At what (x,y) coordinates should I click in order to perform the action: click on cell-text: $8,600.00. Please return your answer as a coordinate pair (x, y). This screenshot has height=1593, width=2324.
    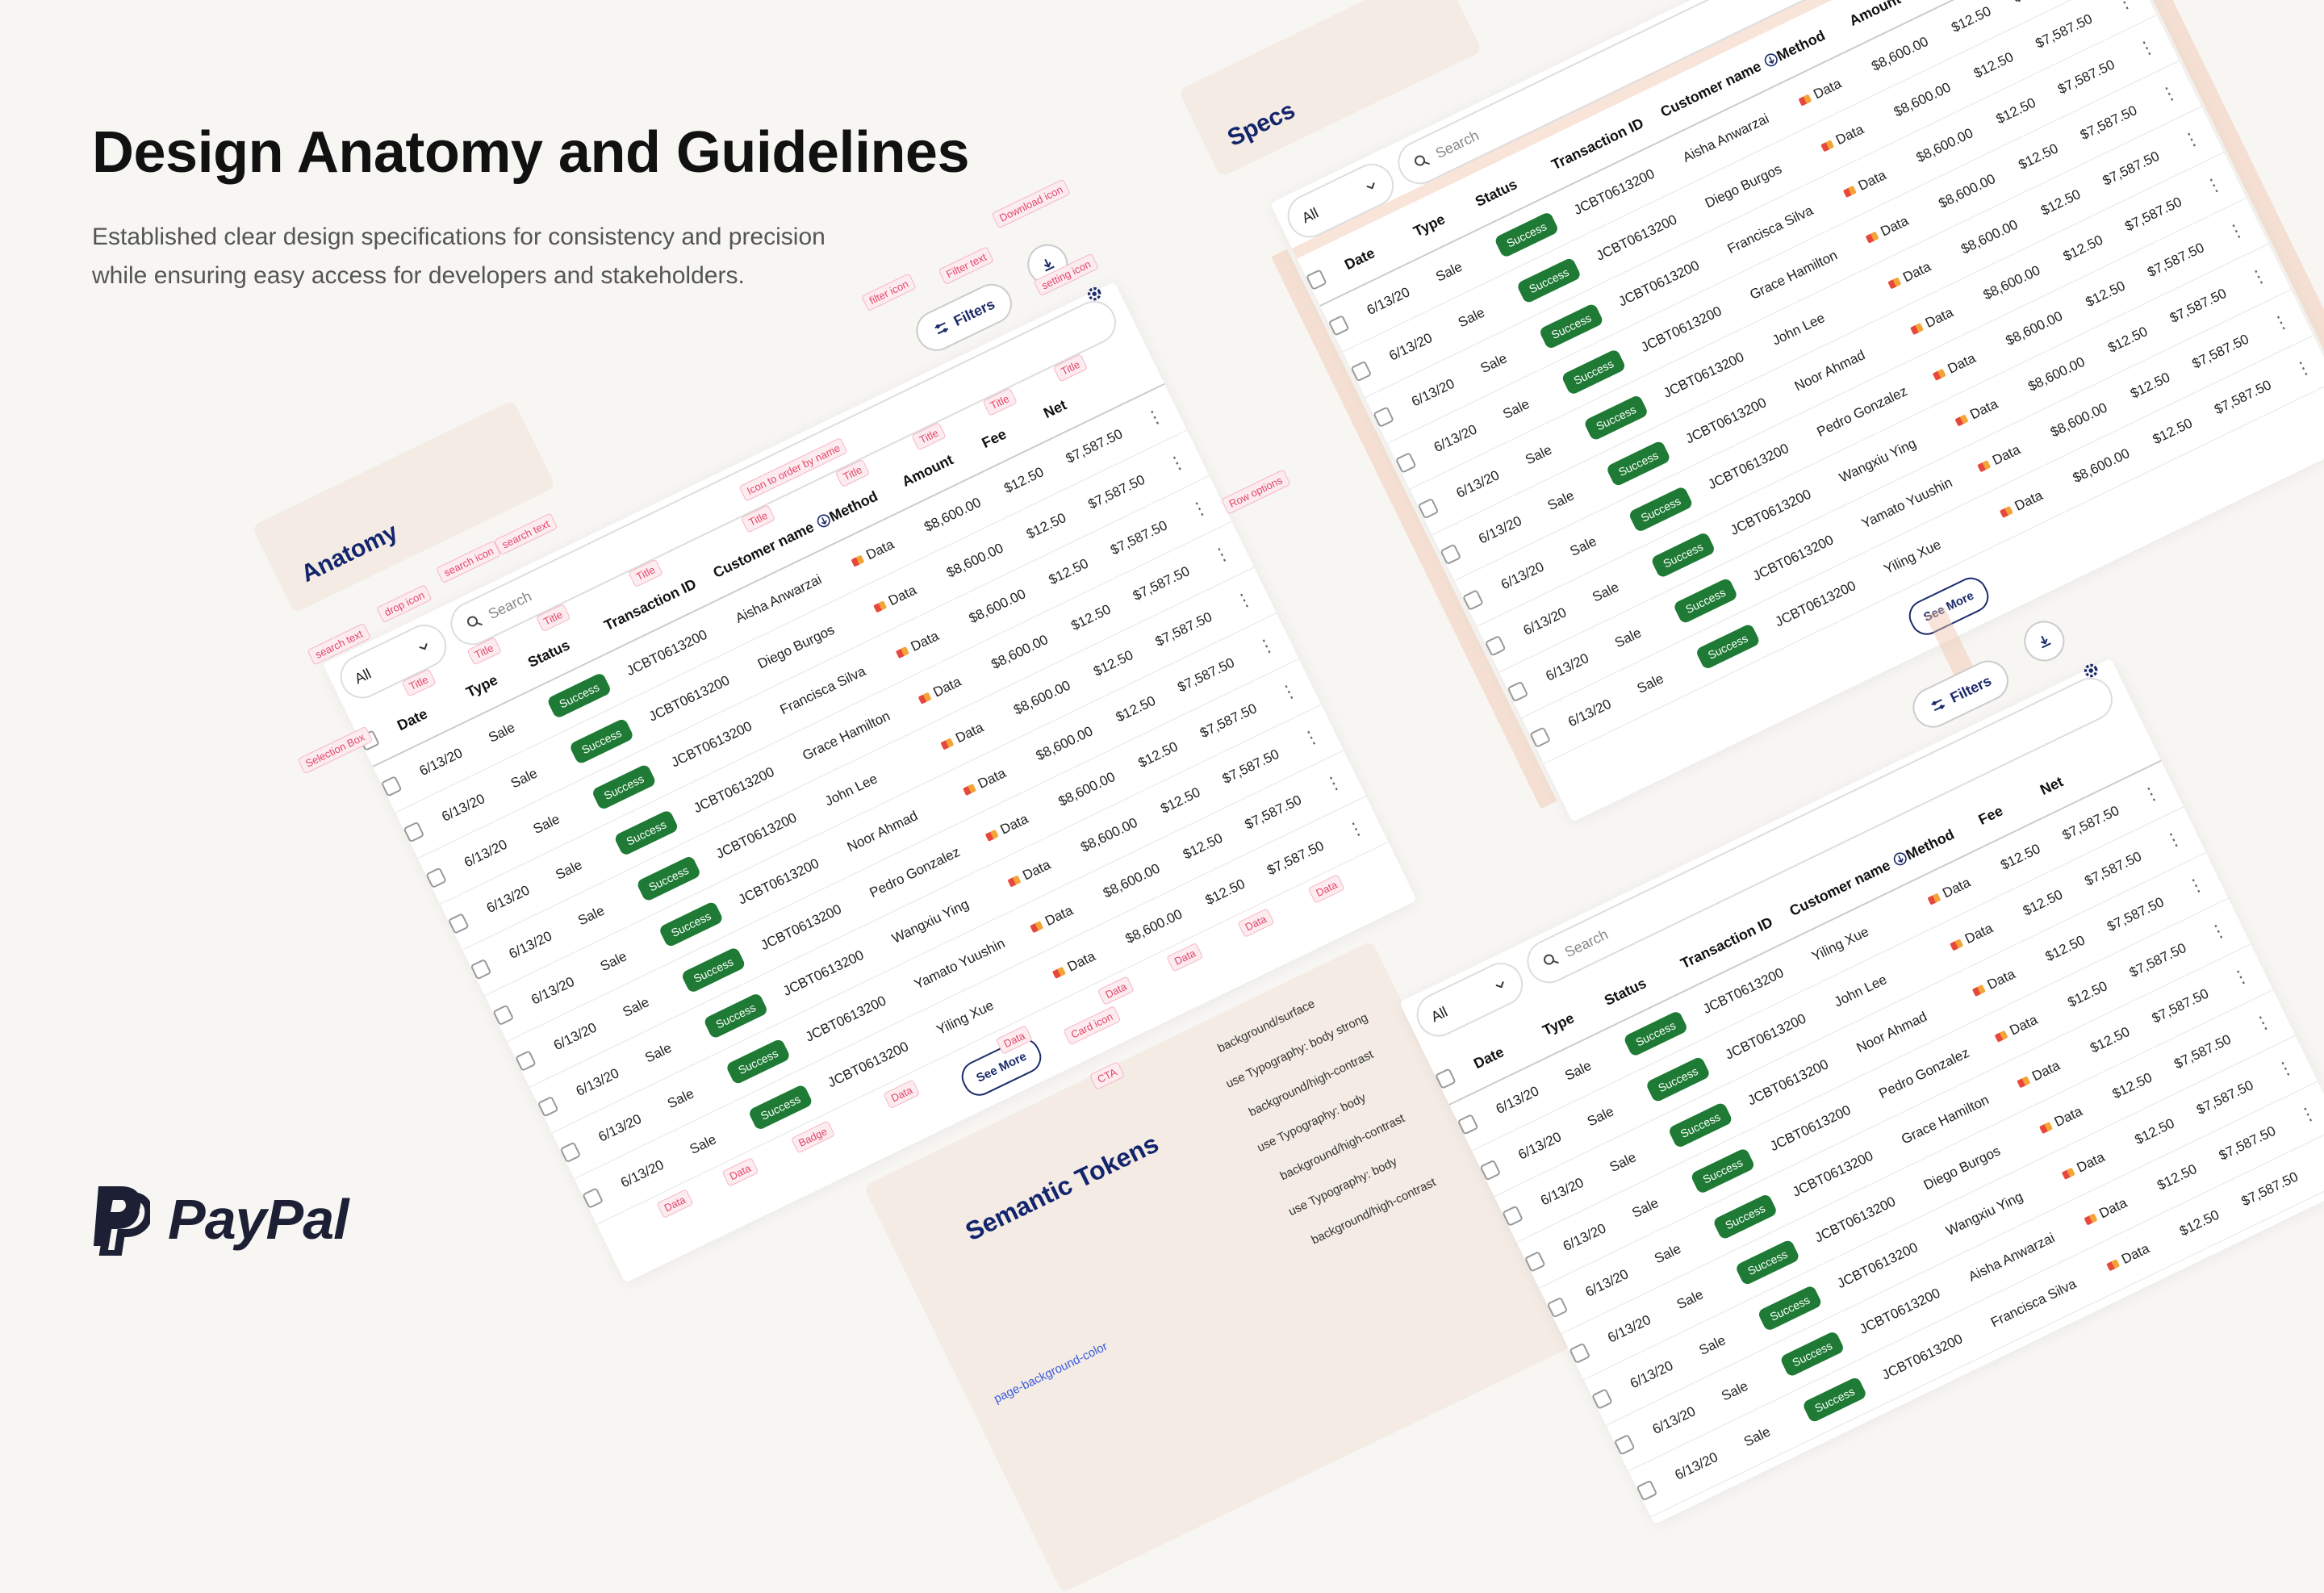
    Looking at the image, I should click on (998, 606).